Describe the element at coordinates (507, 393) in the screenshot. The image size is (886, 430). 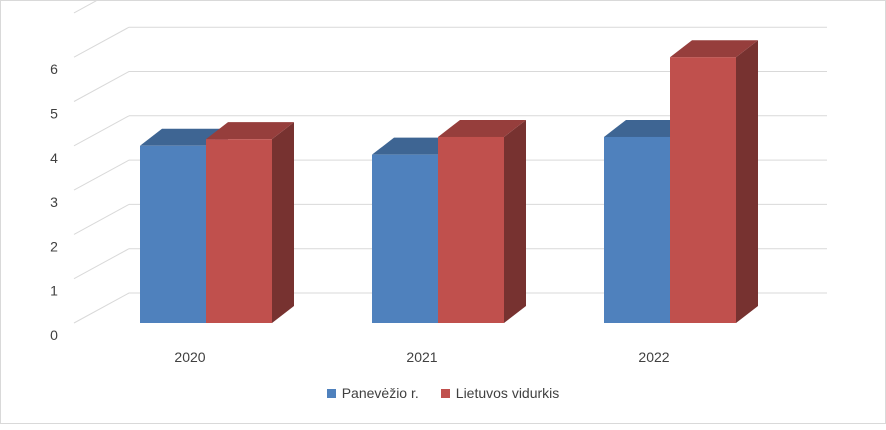
I see `legend-label-series-2: Lietuvos vidurkis` at that location.